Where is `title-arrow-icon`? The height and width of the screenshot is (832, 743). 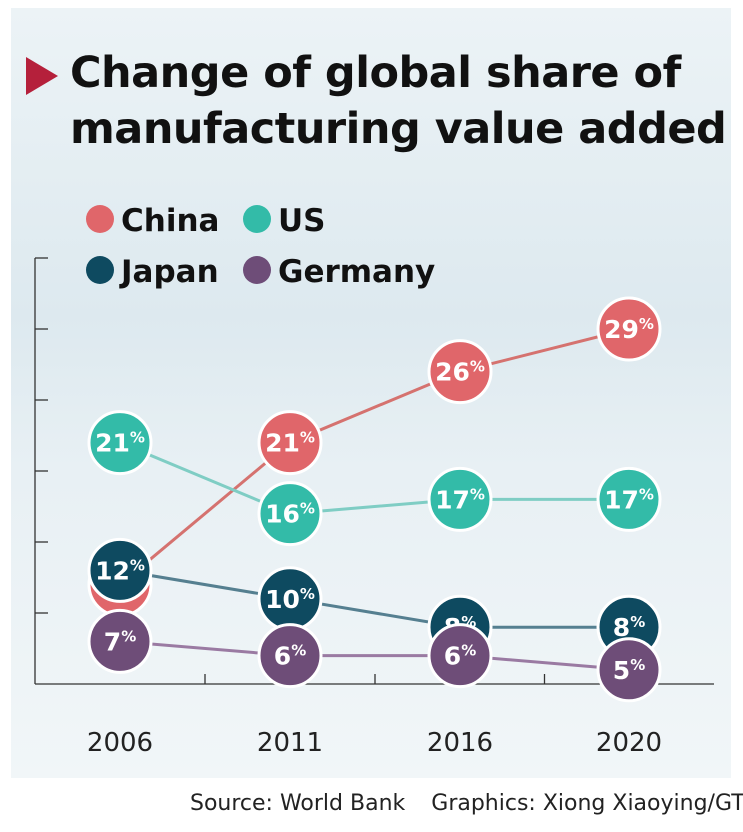
title-arrow-icon is located at coordinates (42, 76).